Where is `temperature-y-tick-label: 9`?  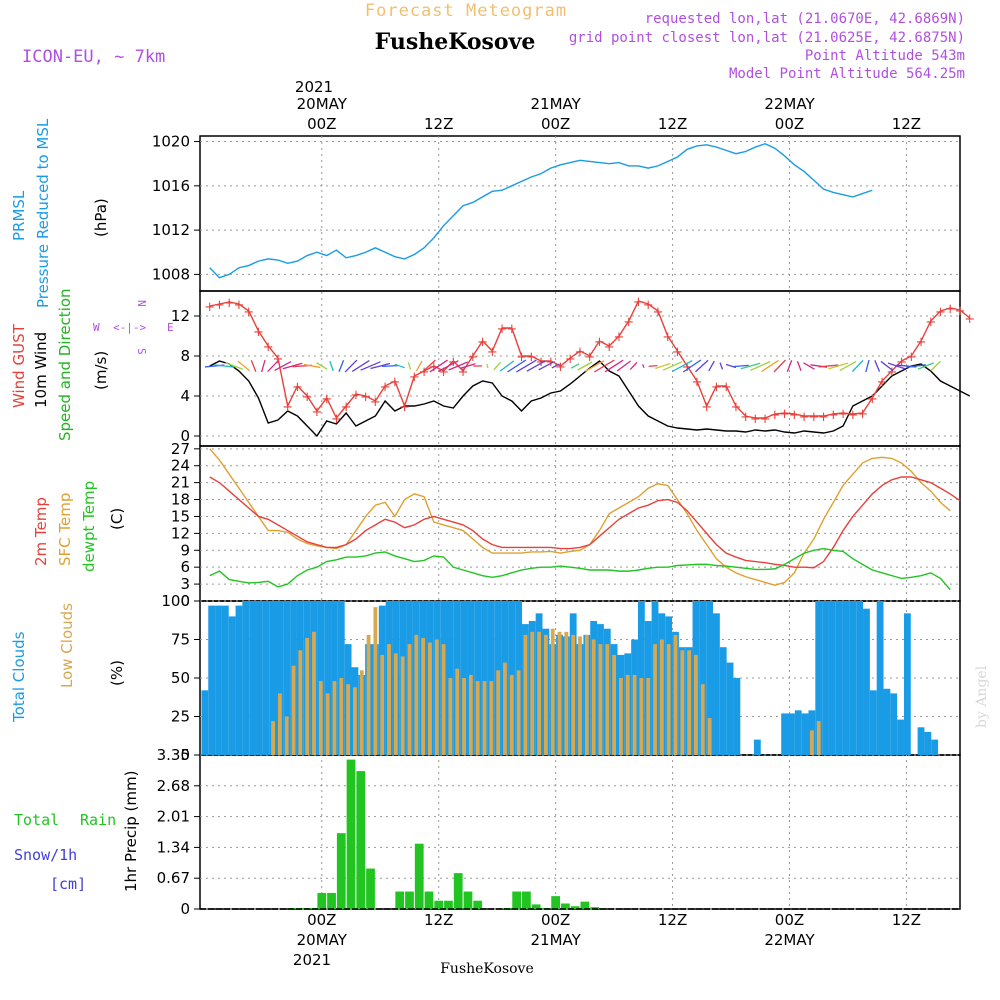
temperature-y-tick-label: 9 is located at coordinates (185, 550).